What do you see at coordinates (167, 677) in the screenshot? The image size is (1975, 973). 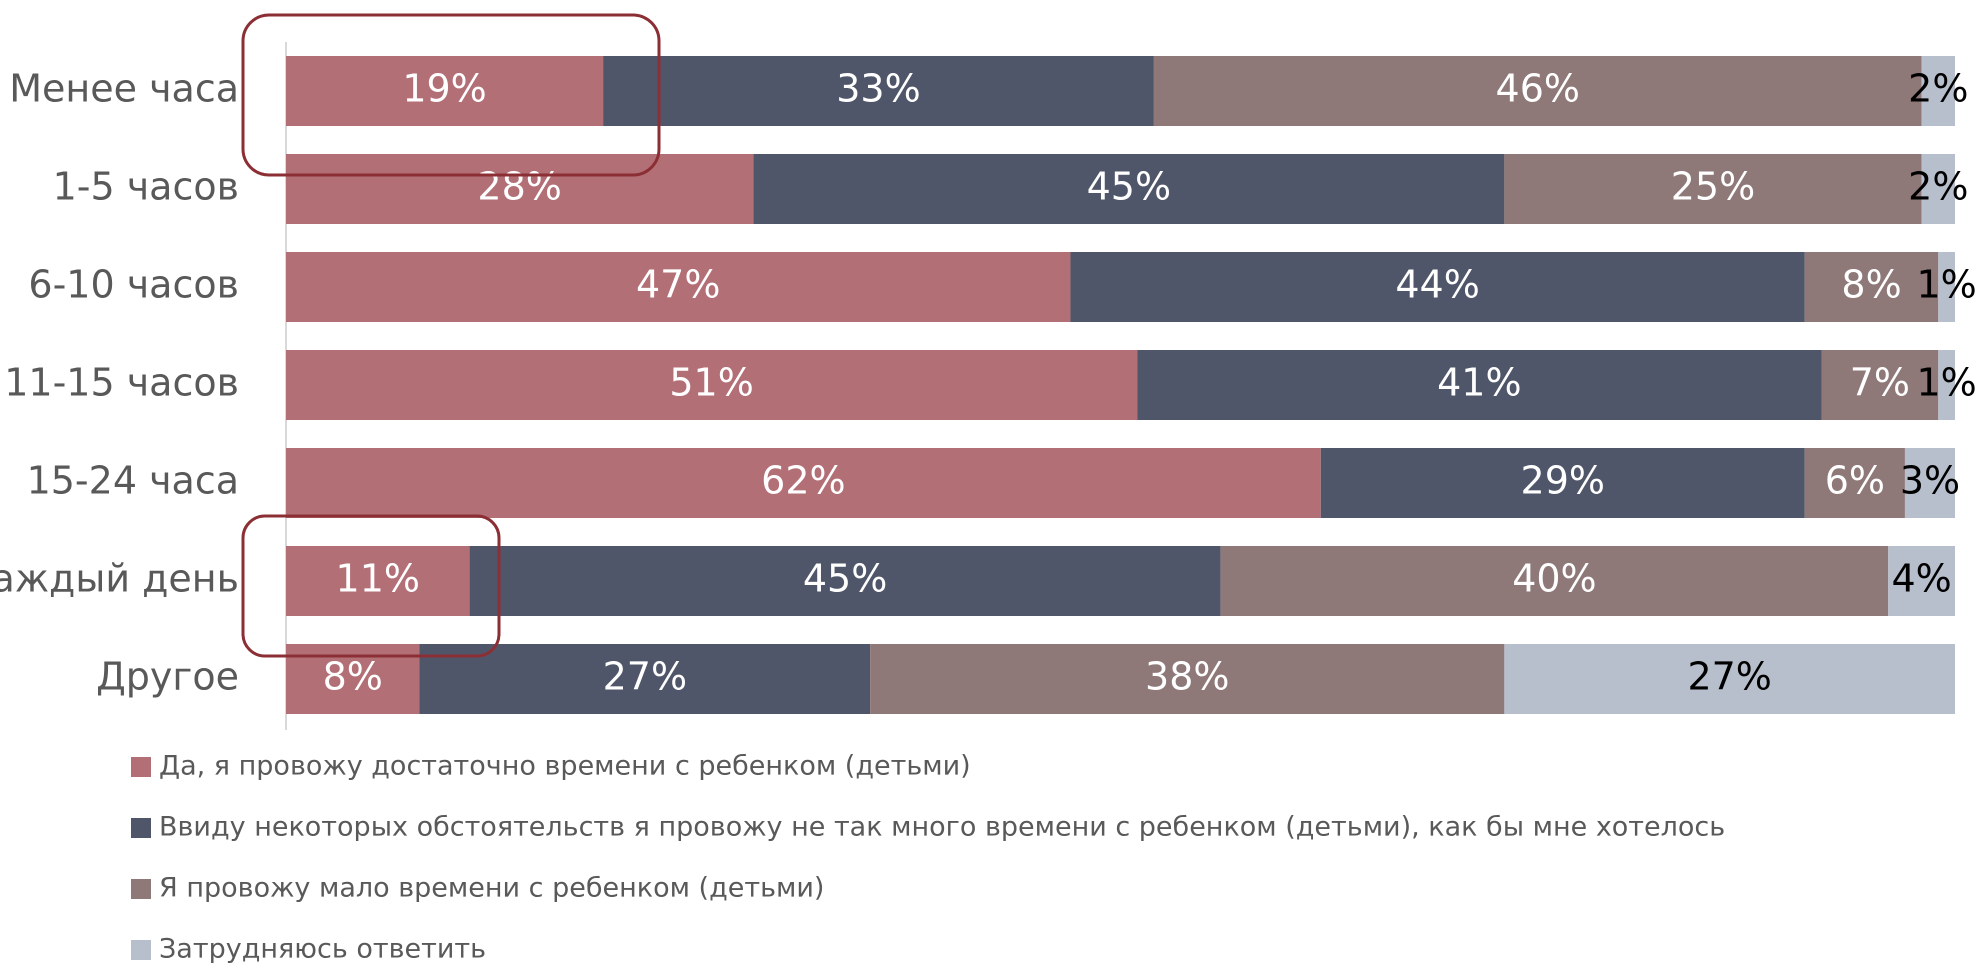 I see `category-label: Другое` at bounding box center [167, 677].